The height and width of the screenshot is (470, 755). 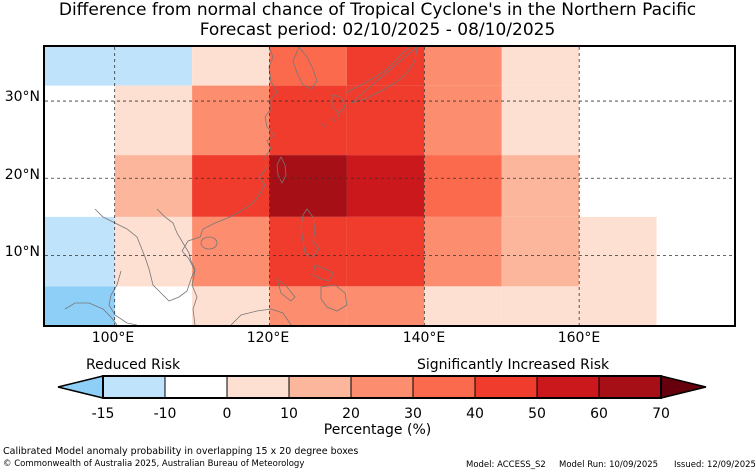 I want to click on mindanao-island, so click(x=334, y=298).